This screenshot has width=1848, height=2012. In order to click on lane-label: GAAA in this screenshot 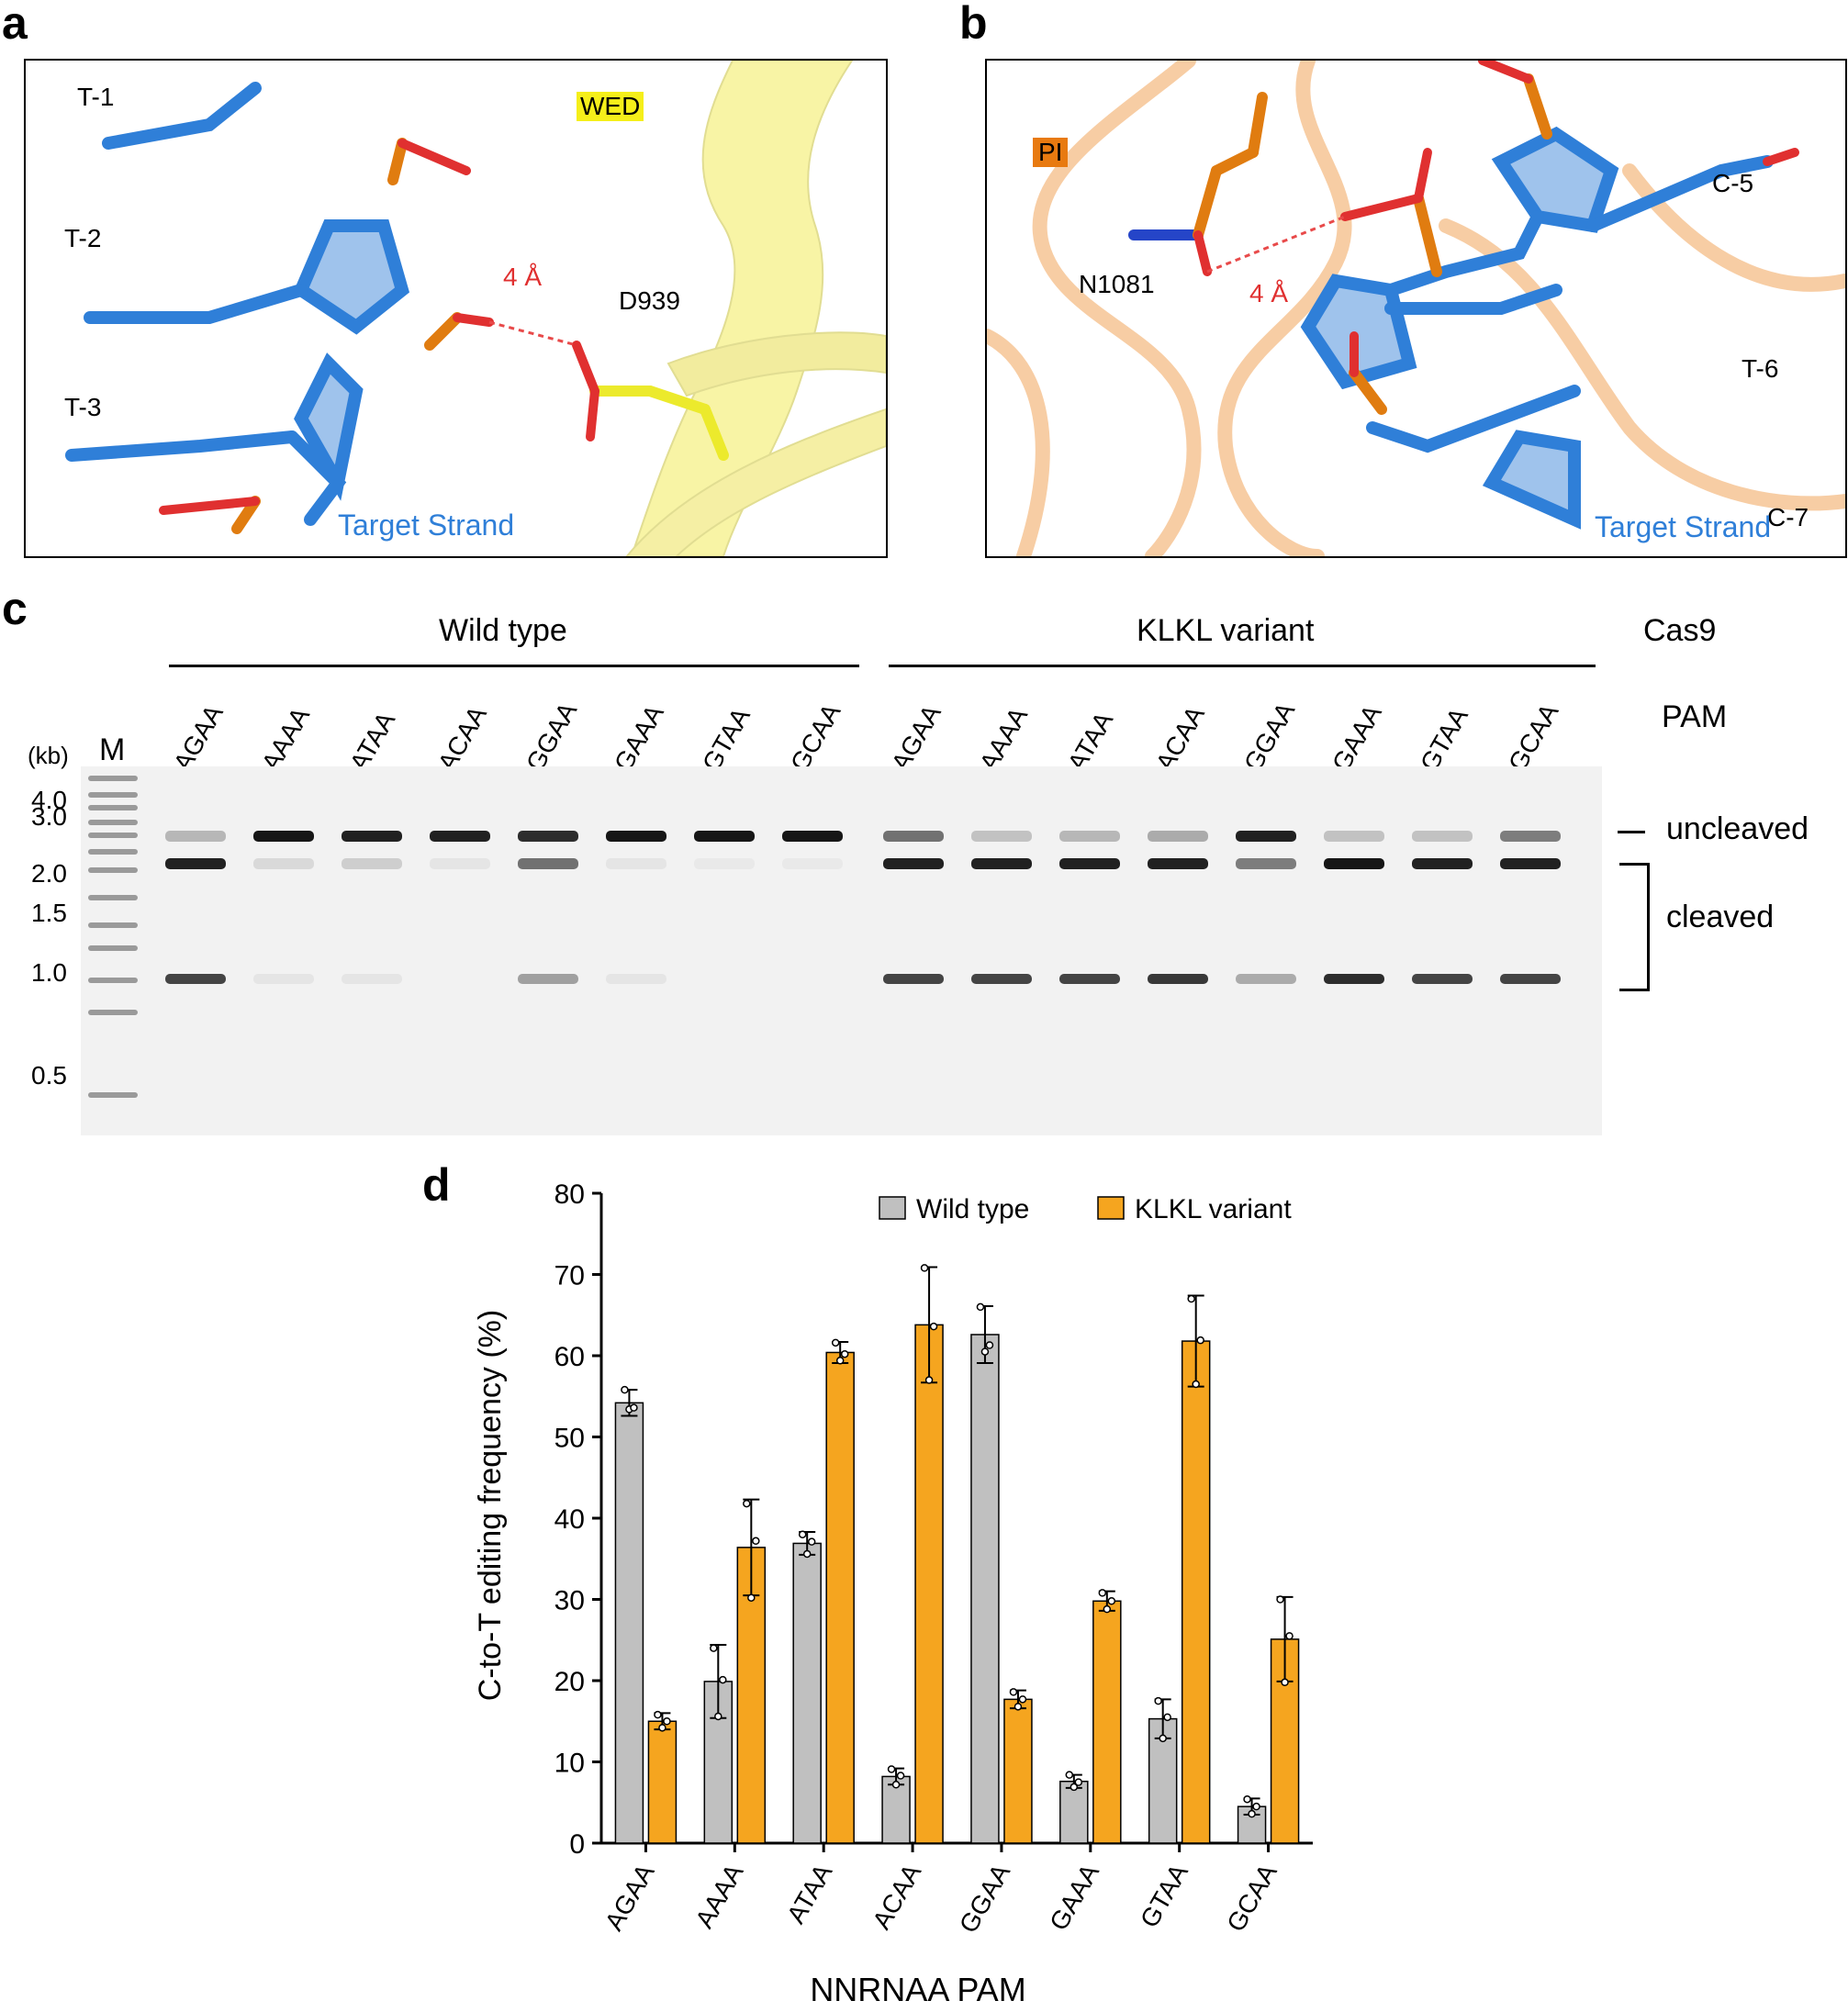, I will do `click(639, 738)`.